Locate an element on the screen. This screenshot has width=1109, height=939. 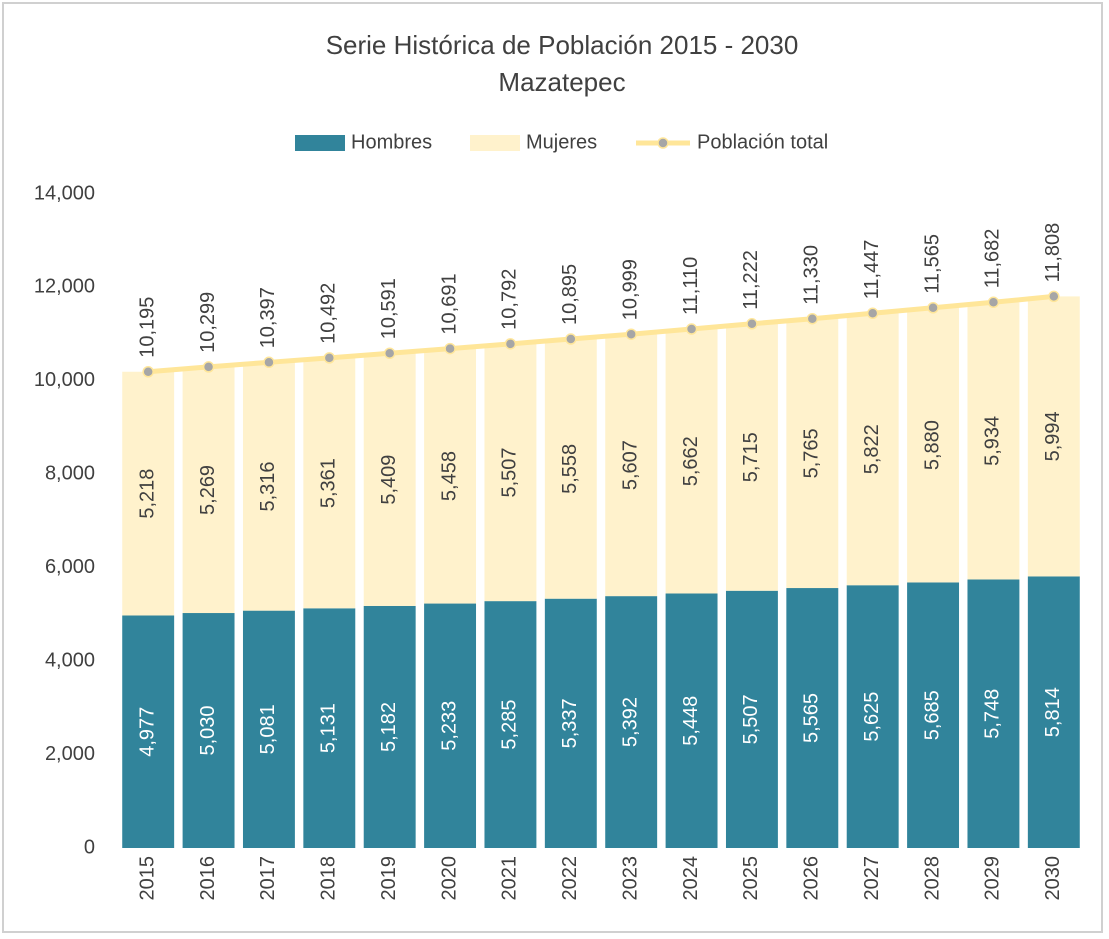
y-tick-label: 6,000 is located at coordinates (70, 567).